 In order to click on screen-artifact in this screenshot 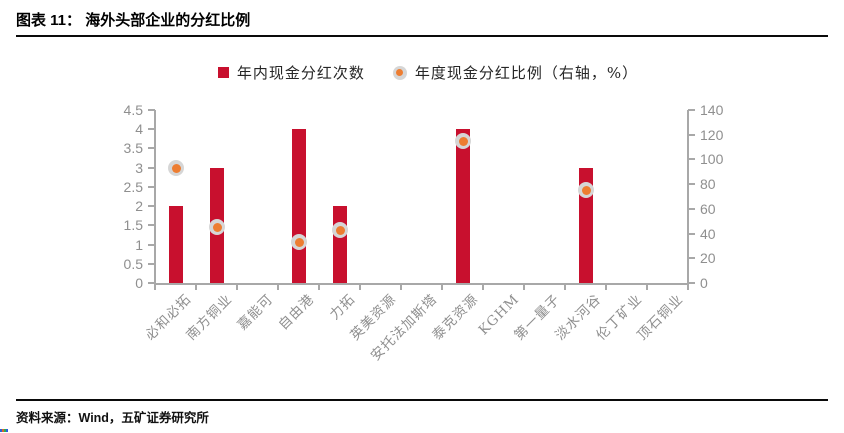, I will do `click(4, 430)`.